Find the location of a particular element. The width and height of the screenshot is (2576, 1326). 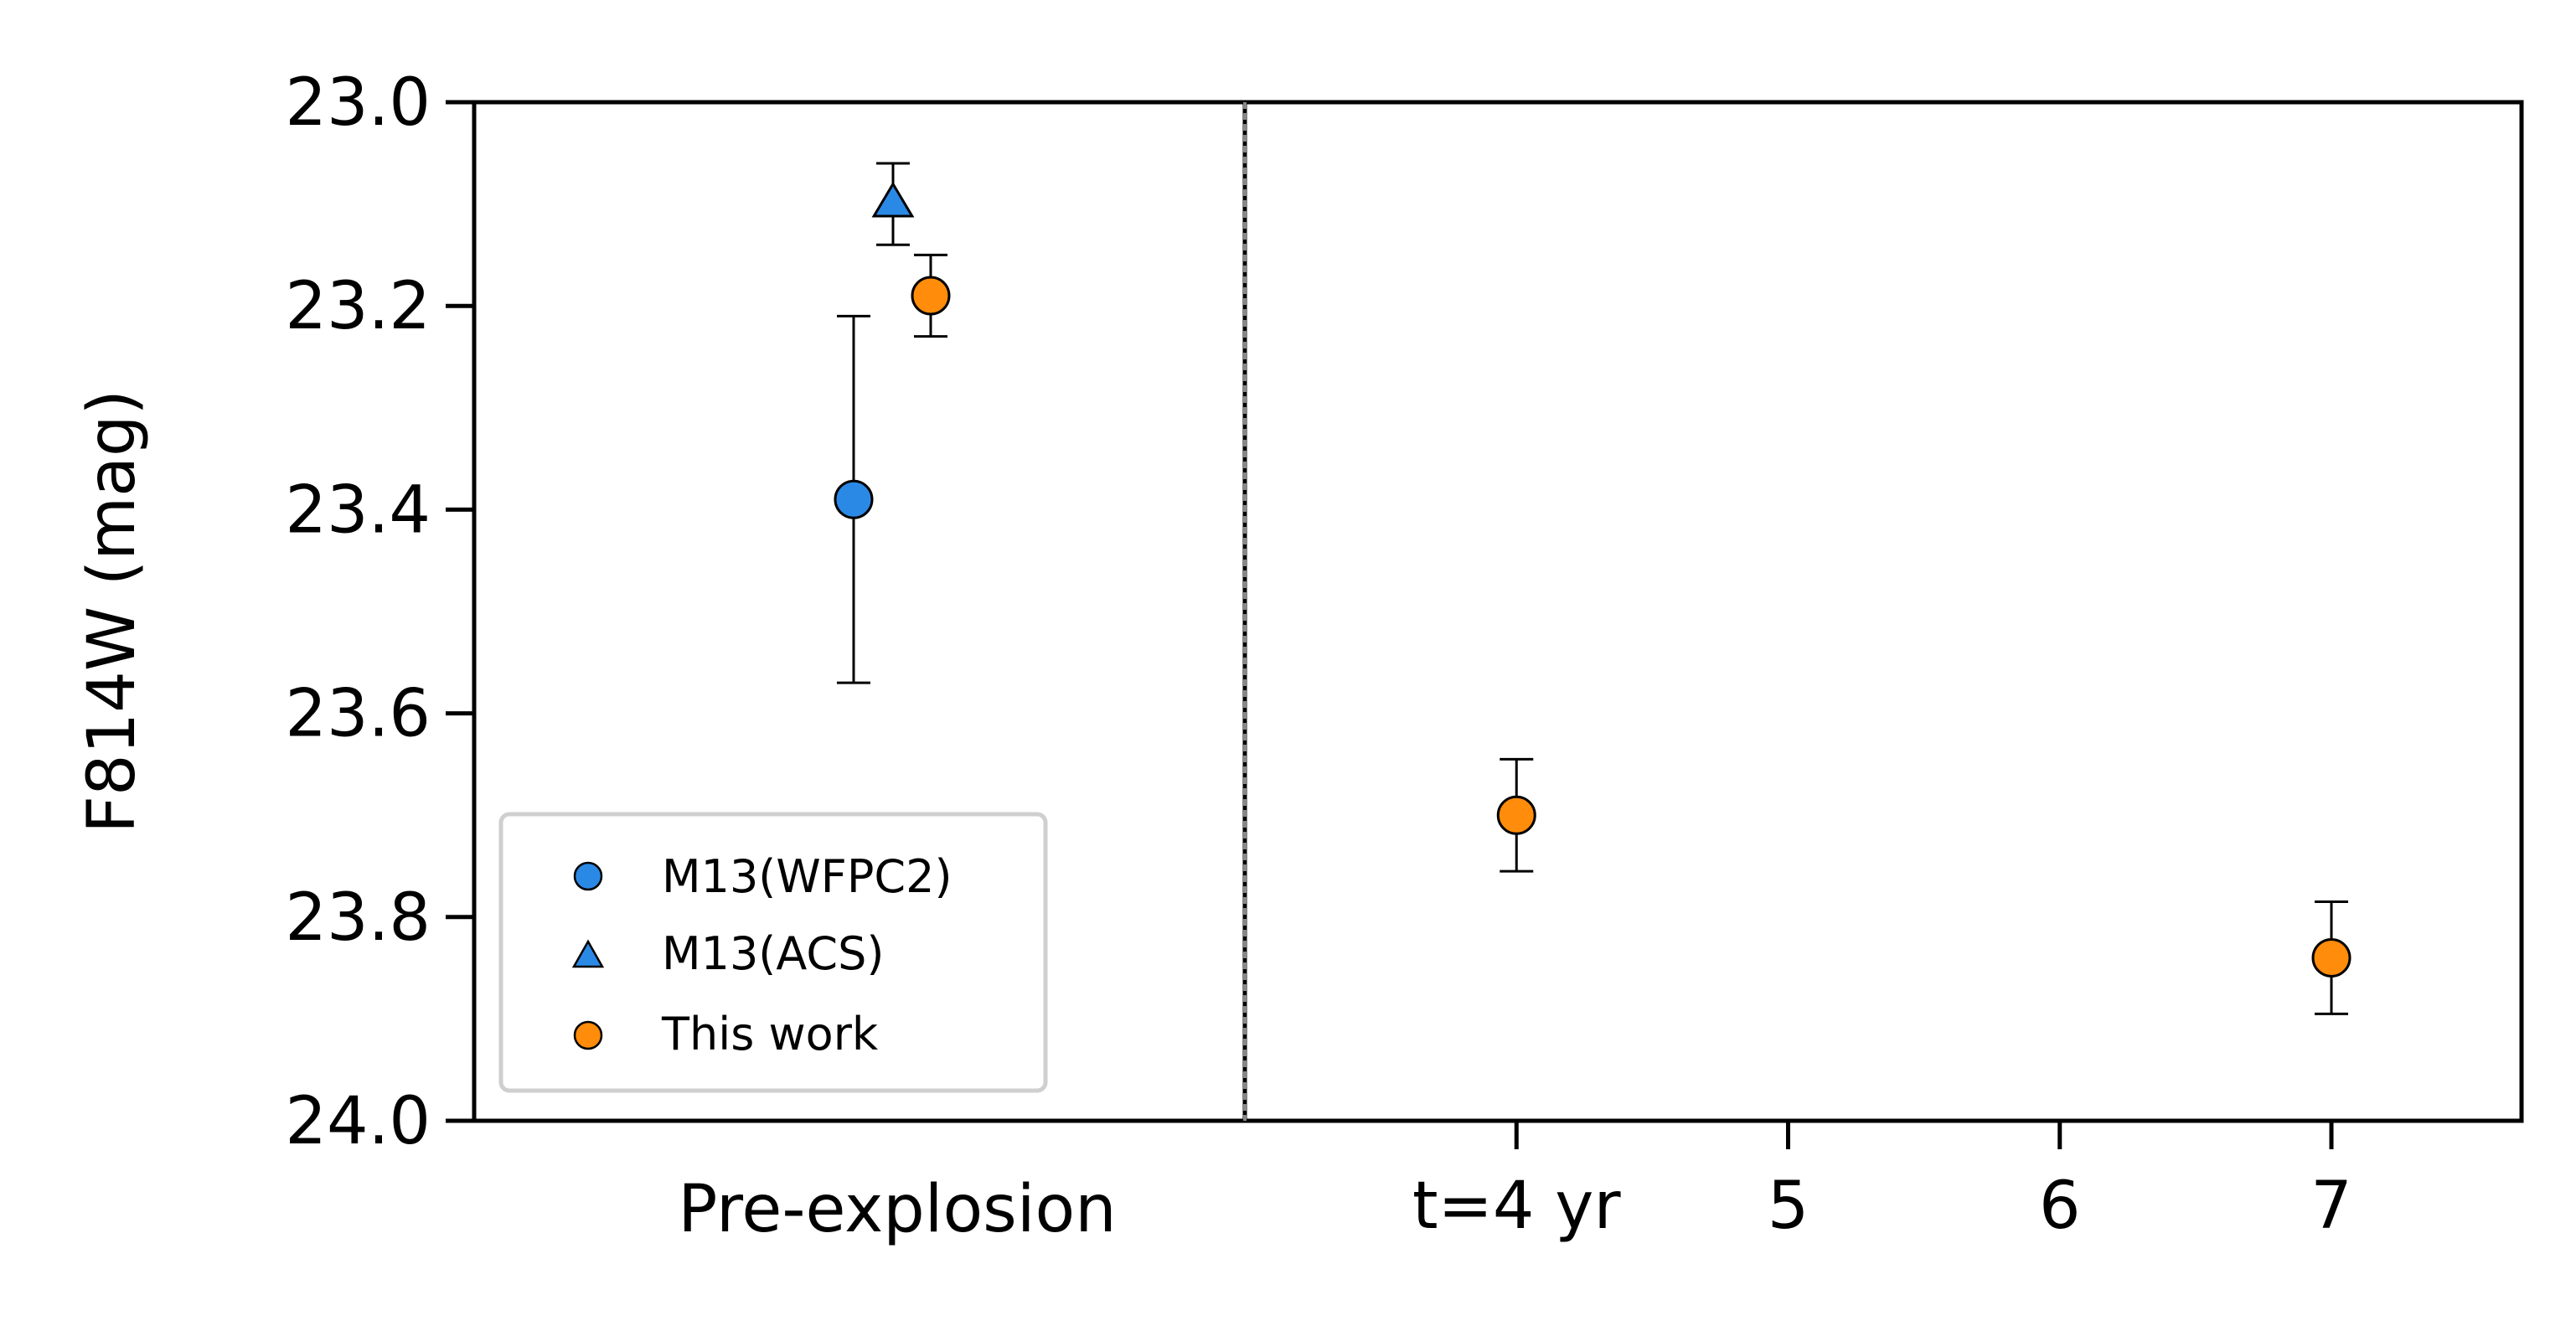

legend-marker-this-work is located at coordinates (588, 1035).